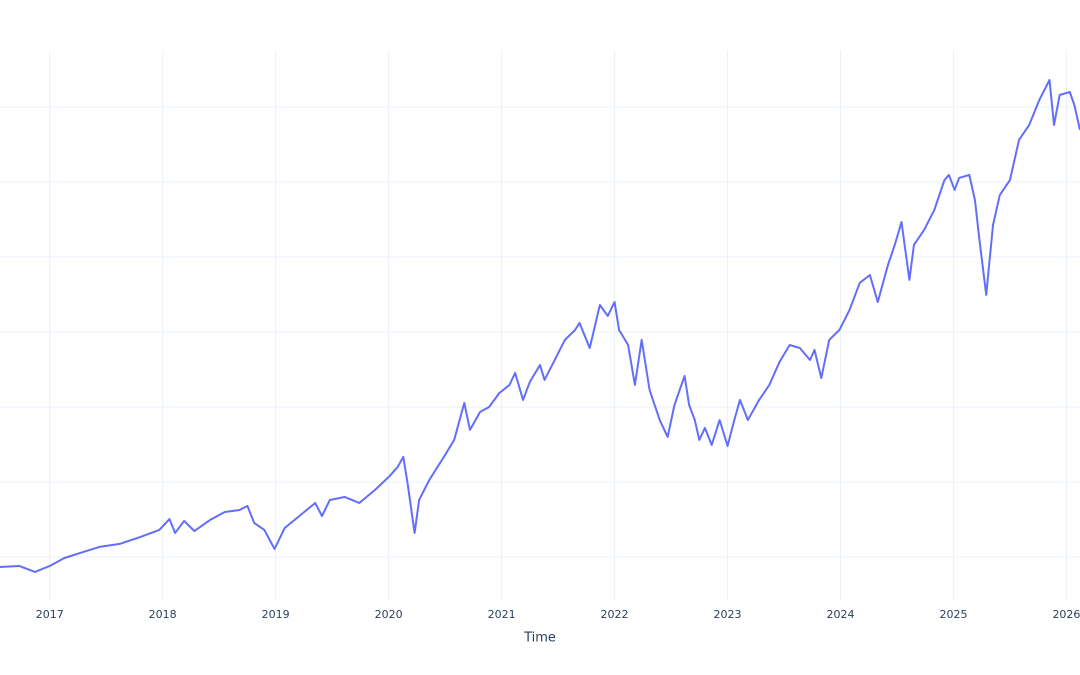  Describe the element at coordinates (539, 638) in the screenshot. I see `x-axis-title: Time` at that location.